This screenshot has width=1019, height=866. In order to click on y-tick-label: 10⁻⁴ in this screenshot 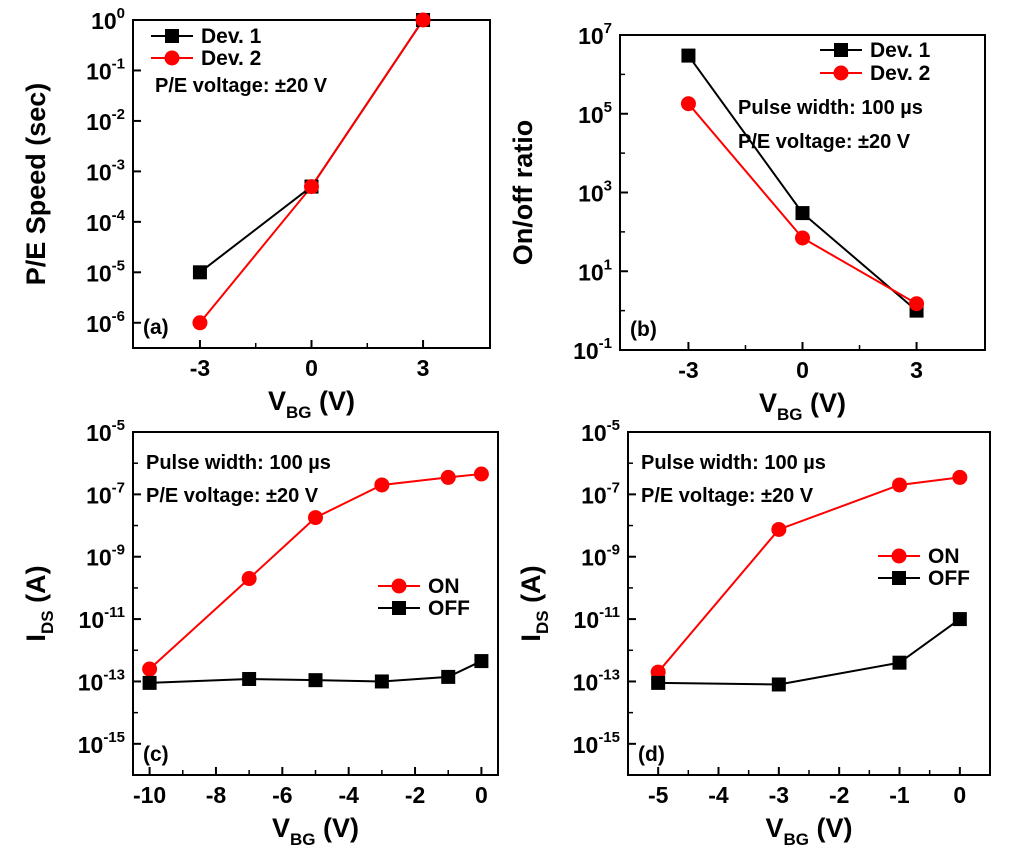, I will do `click(106, 221)`.